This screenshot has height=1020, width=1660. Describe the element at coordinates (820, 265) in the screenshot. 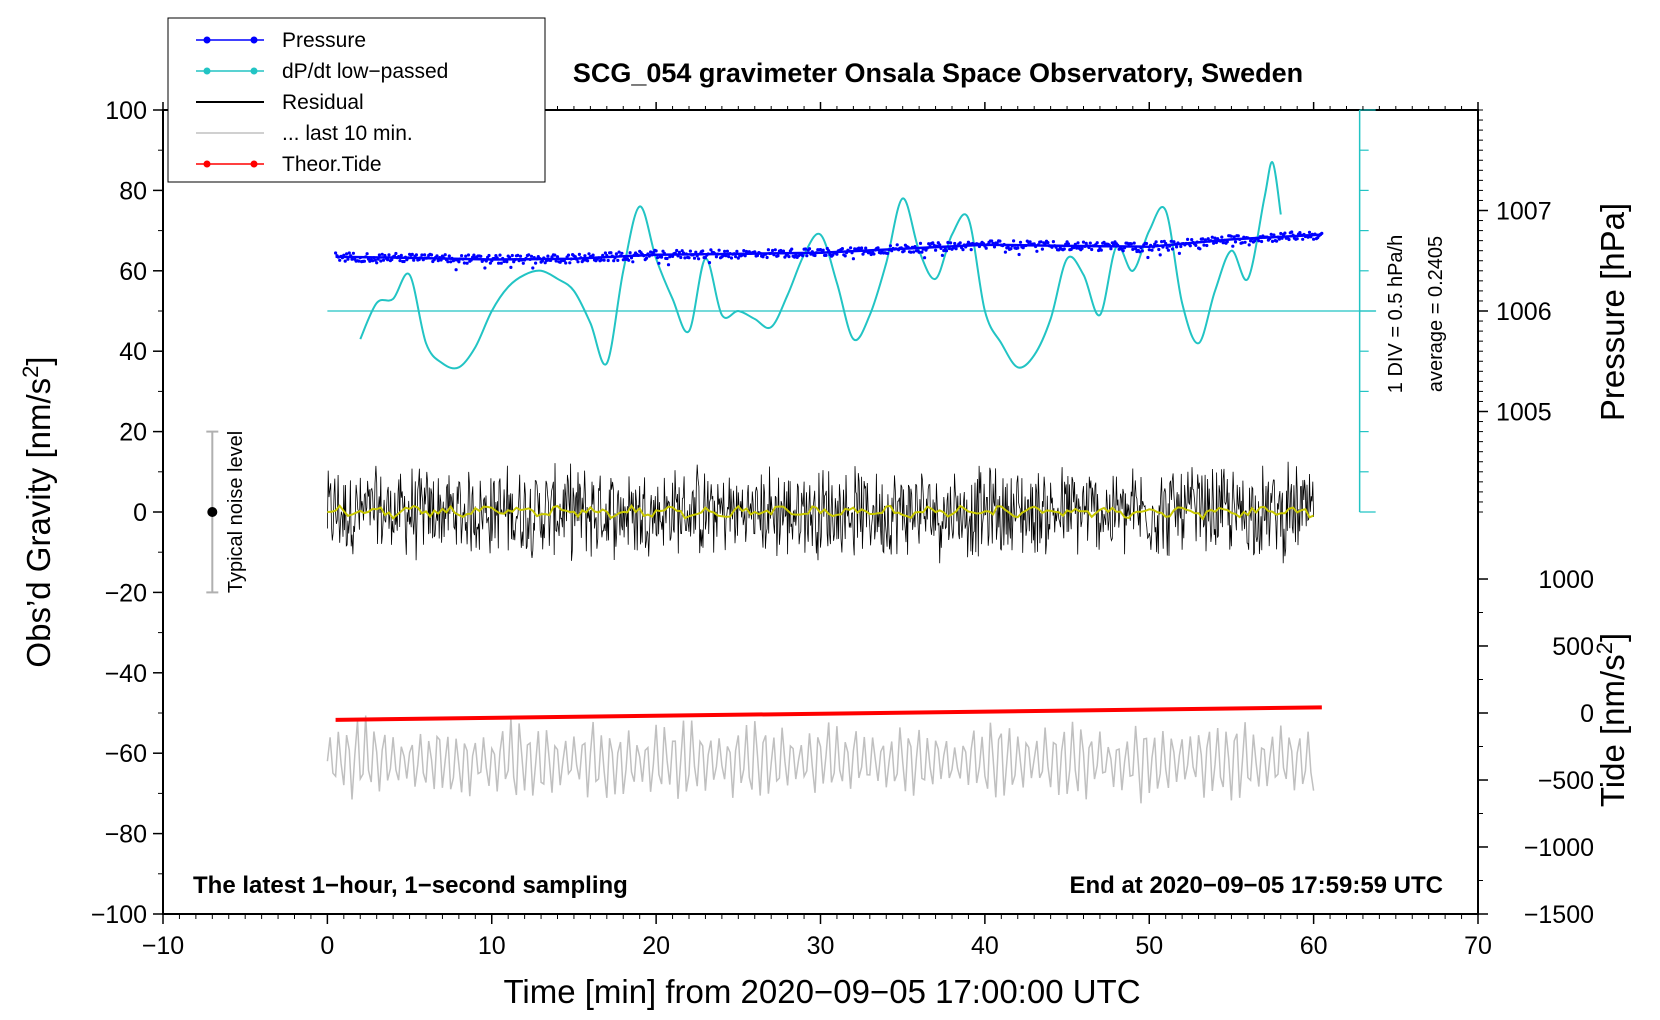

I see `series-dpdt` at that location.